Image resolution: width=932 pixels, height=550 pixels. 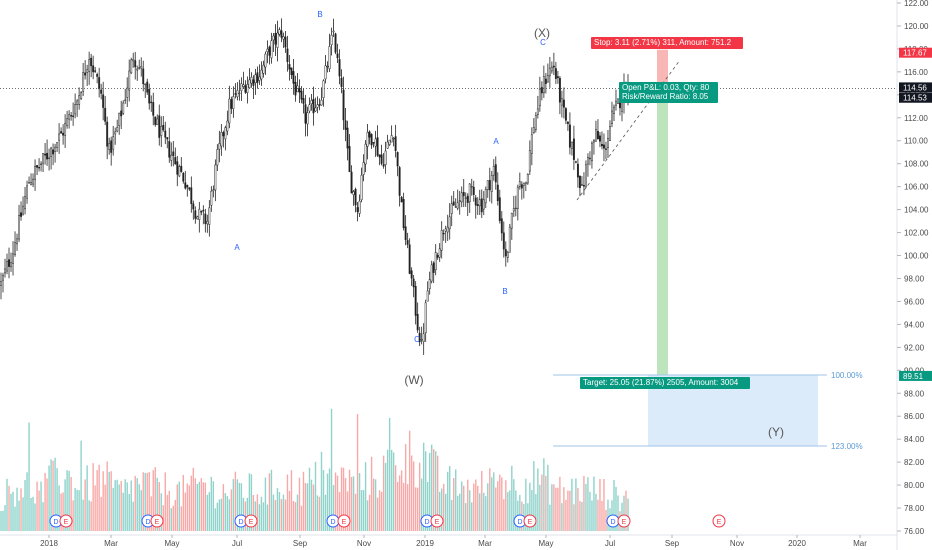 What do you see at coordinates (914, 301) in the screenshot?
I see `y-tick-label: 96.00` at bounding box center [914, 301].